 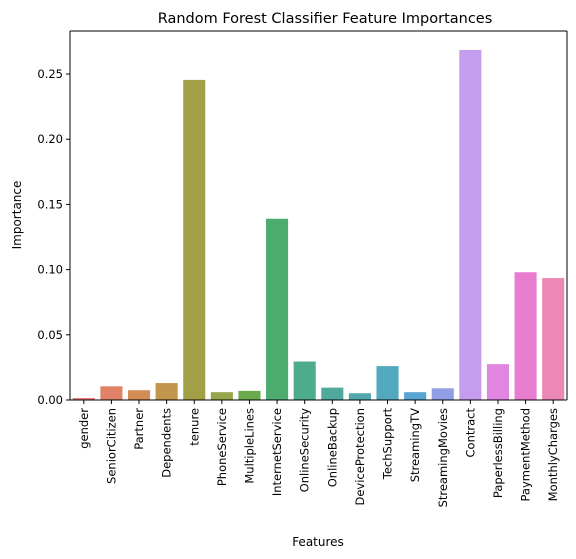 What do you see at coordinates (50, 139) in the screenshot?
I see `y-tick-label: 0.20` at bounding box center [50, 139].